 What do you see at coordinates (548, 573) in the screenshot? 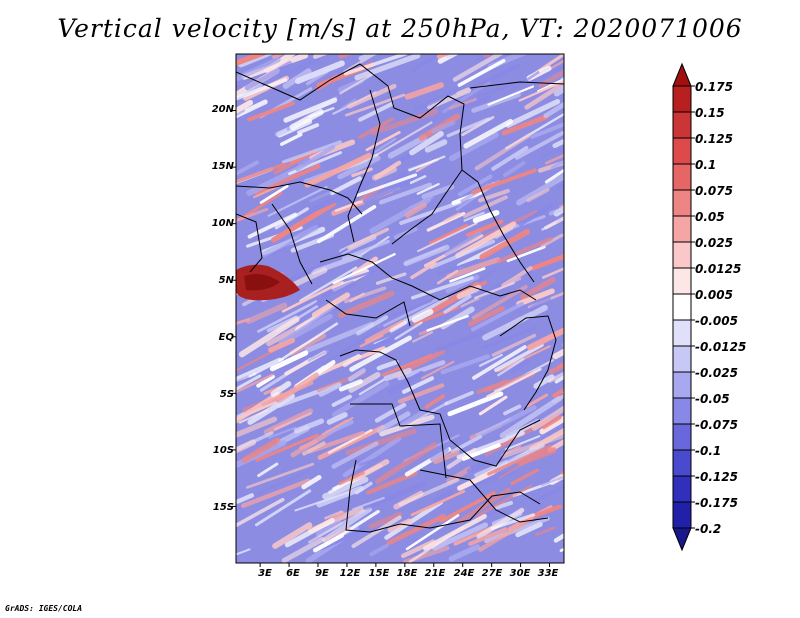
I see `lon-label: 33E` at bounding box center [548, 573].